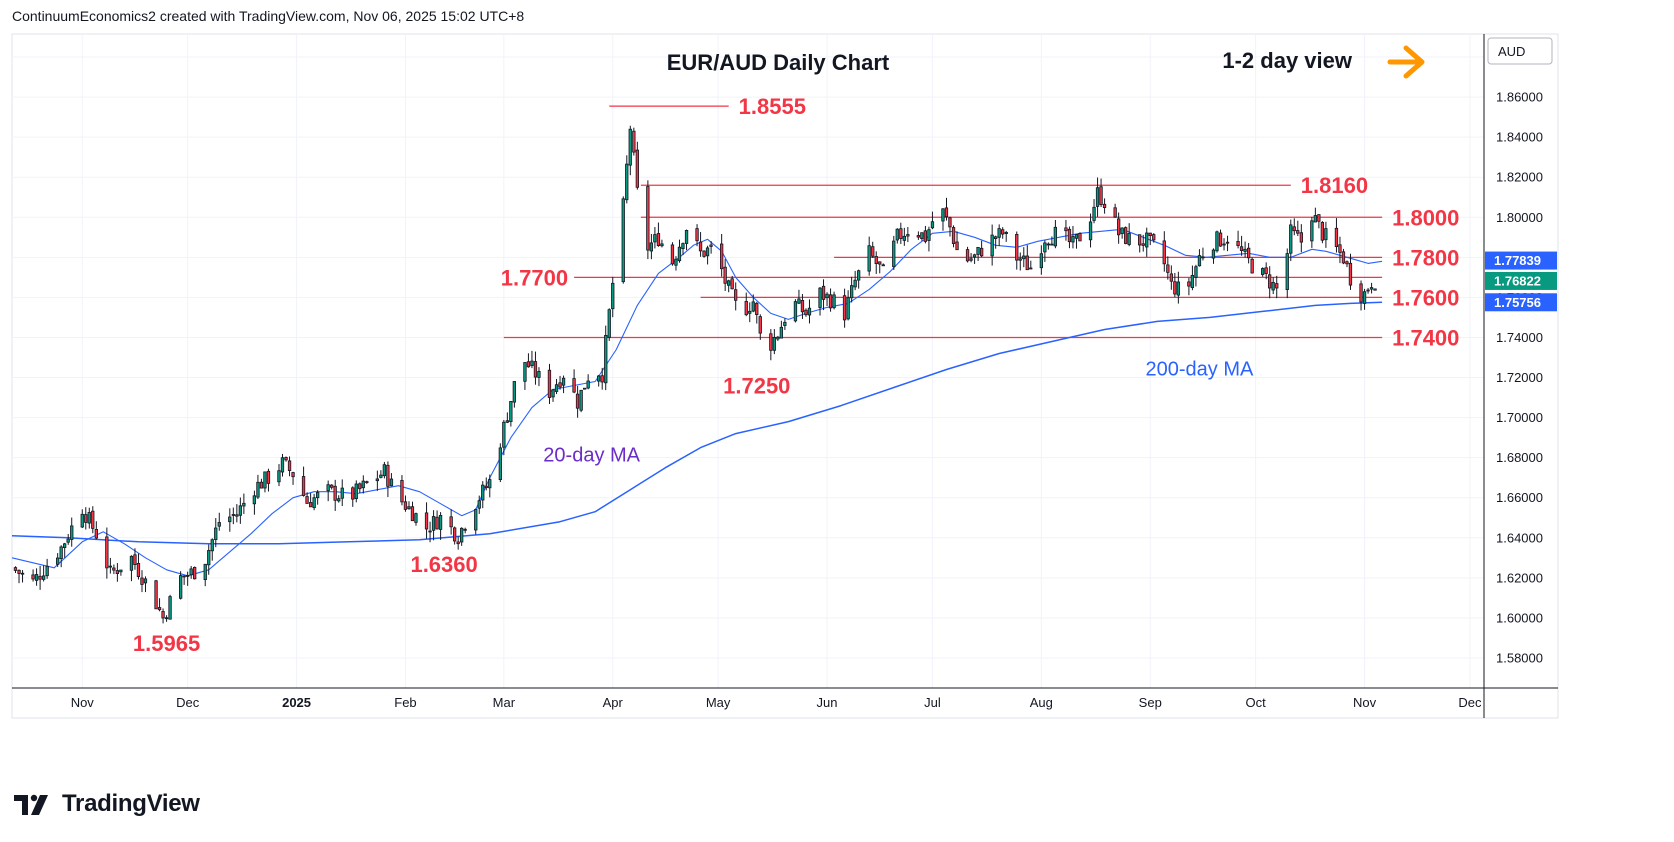 The width and height of the screenshot is (1674, 842). What do you see at coordinates (166, 643) in the screenshot?
I see `annotation-label: 1.5965` at bounding box center [166, 643].